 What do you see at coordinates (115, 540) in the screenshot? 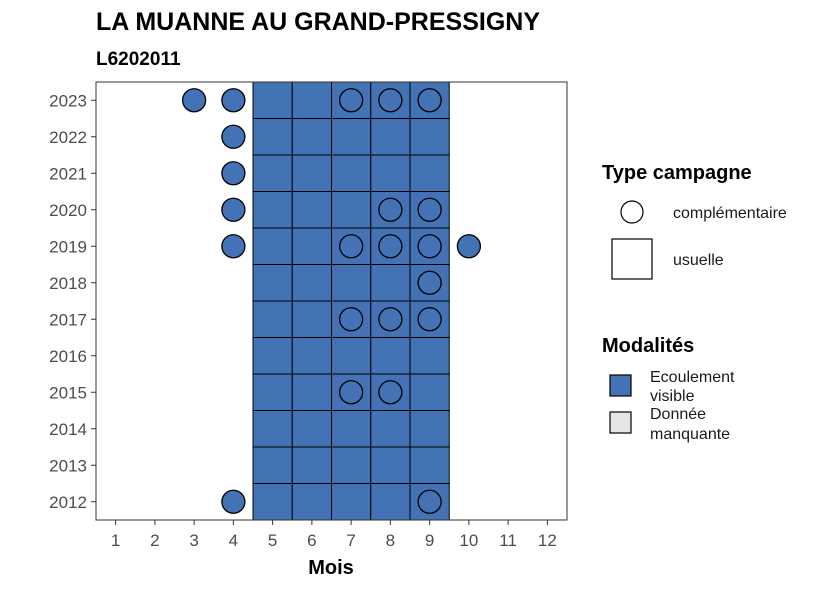
I see `x-tick-label: 1` at bounding box center [115, 540].